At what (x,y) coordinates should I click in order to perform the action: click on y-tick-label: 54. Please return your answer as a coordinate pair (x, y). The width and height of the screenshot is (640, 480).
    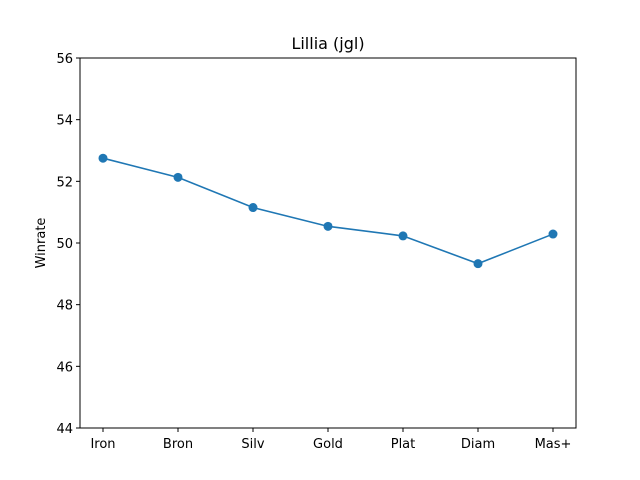
    Looking at the image, I should click on (64, 121).